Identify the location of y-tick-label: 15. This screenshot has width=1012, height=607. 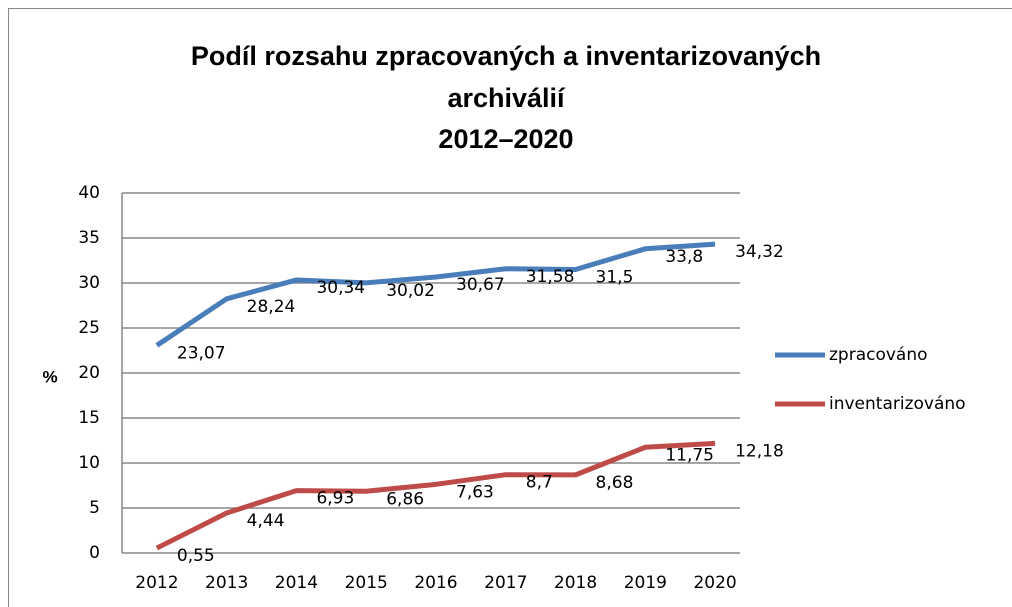
(89, 418).